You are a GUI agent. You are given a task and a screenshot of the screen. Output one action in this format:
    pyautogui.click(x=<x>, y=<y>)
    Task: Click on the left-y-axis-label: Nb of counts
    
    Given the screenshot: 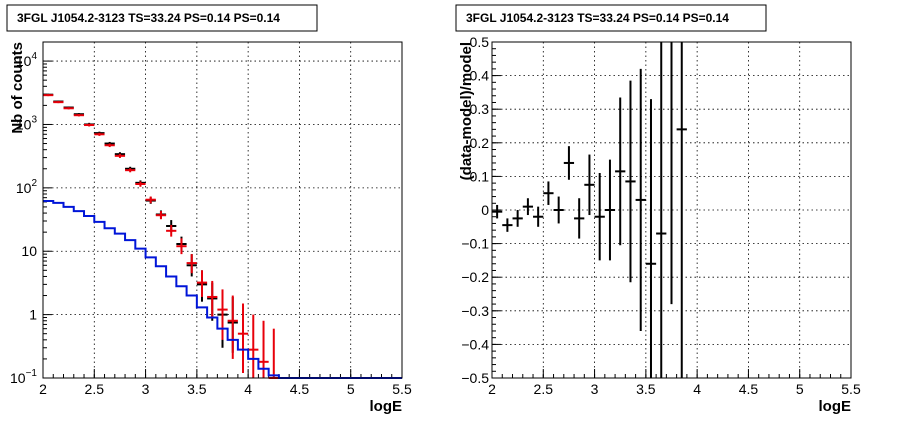 What is the action you would take?
    pyautogui.click(x=17, y=88)
    